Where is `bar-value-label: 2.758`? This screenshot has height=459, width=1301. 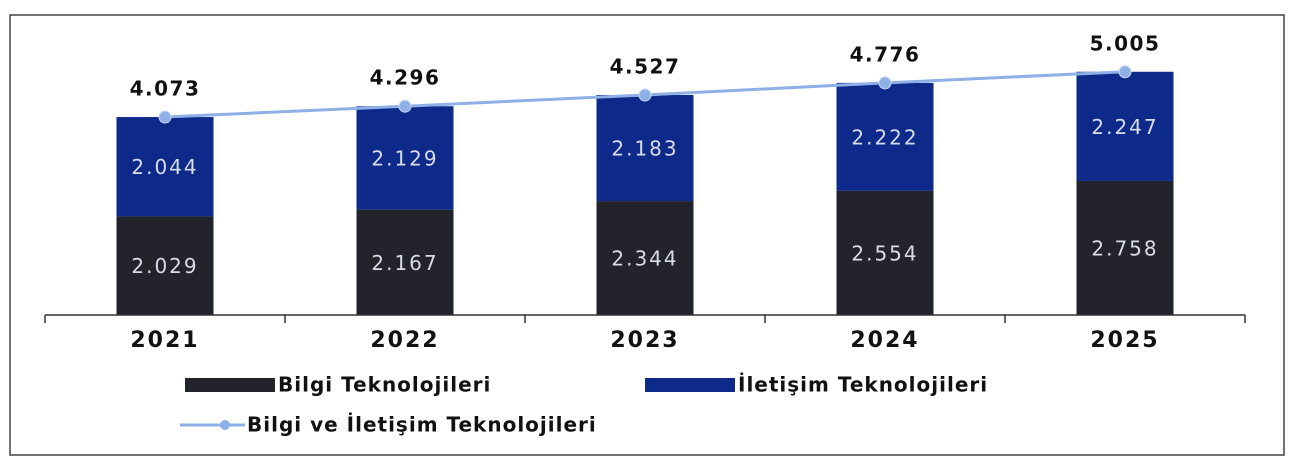 bar-value-label: 2.758 is located at coordinates (1124, 248).